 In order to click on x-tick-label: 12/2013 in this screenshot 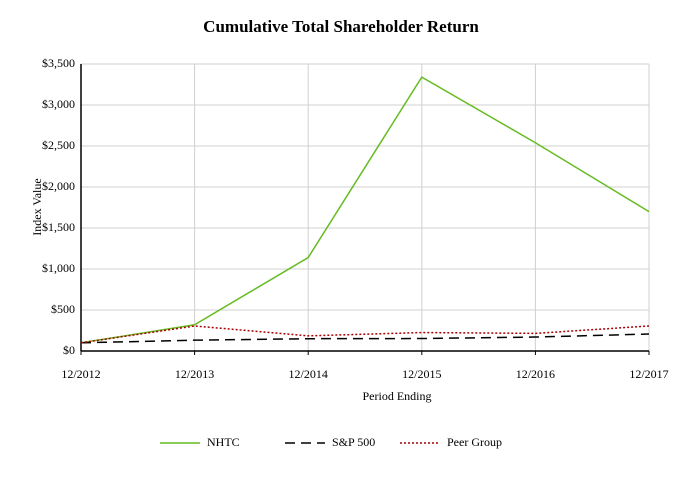, I will do `click(194, 374)`.